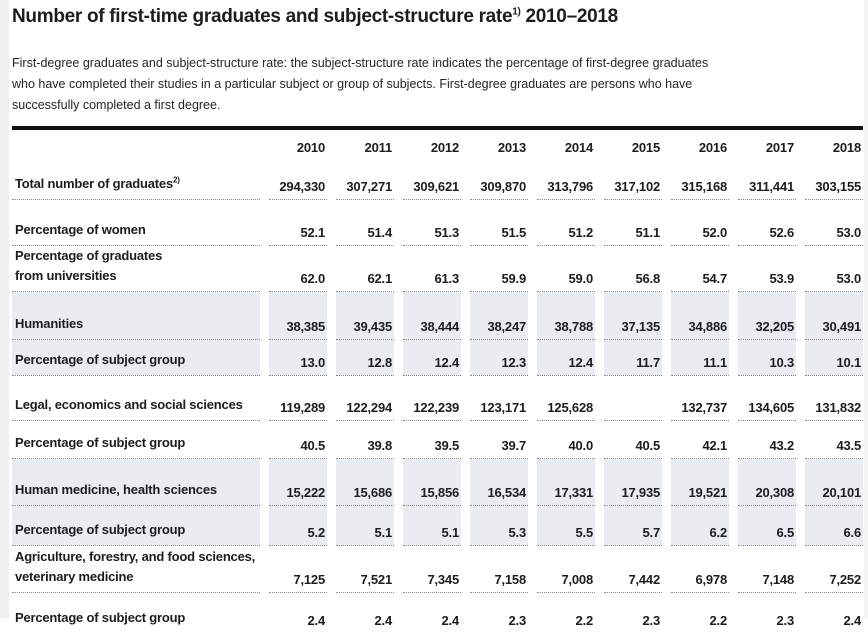 The width and height of the screenshot is (868, 633). I want to click on title-footnote-marker: 1), so click(516, 12).